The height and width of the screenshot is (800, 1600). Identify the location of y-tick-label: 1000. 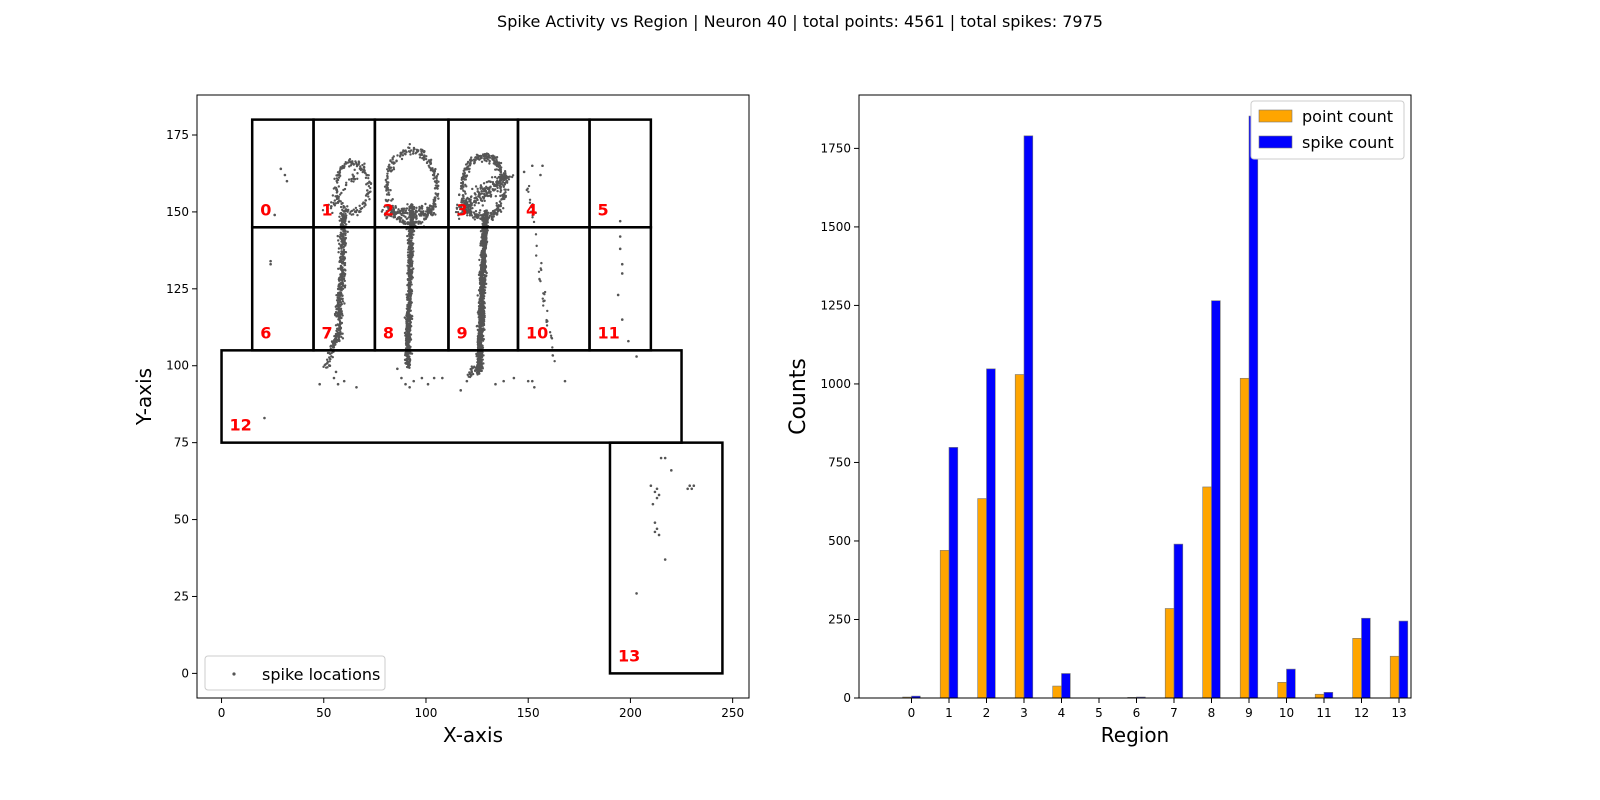
(835, 384).